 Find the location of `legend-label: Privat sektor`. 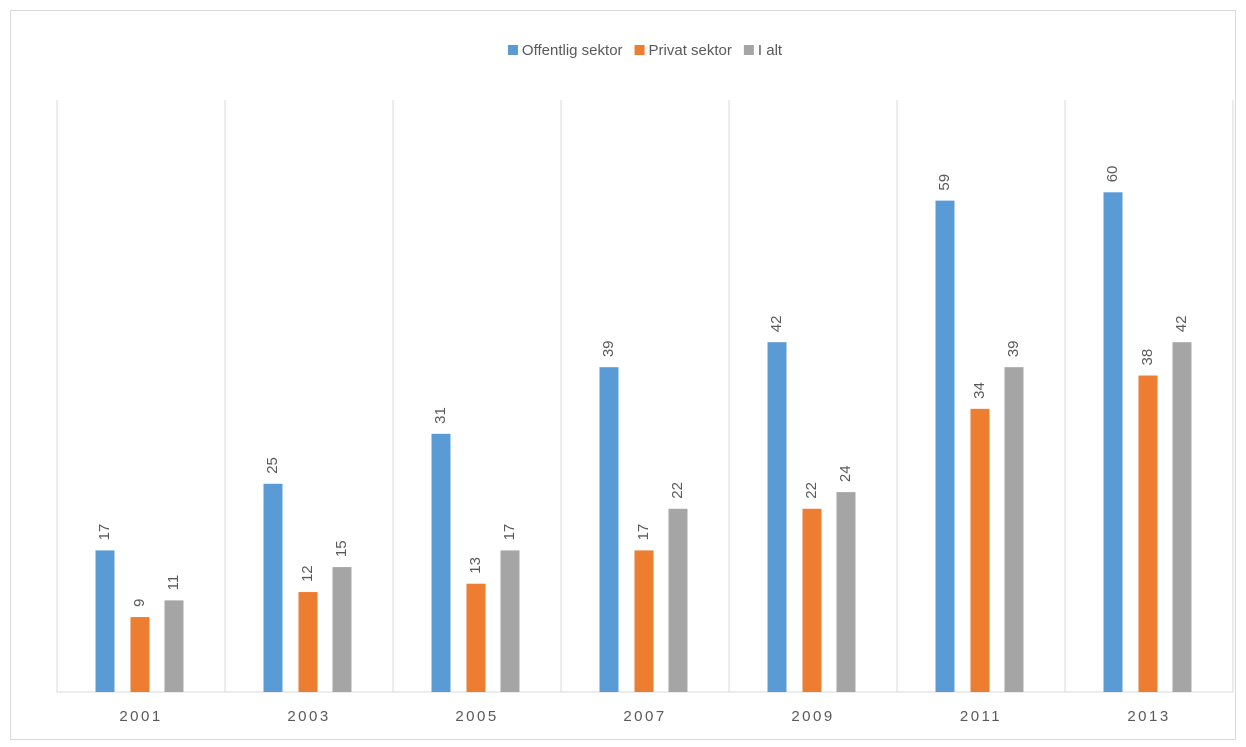

legend-label: Privat sektor is located at coordinates (690, 50).